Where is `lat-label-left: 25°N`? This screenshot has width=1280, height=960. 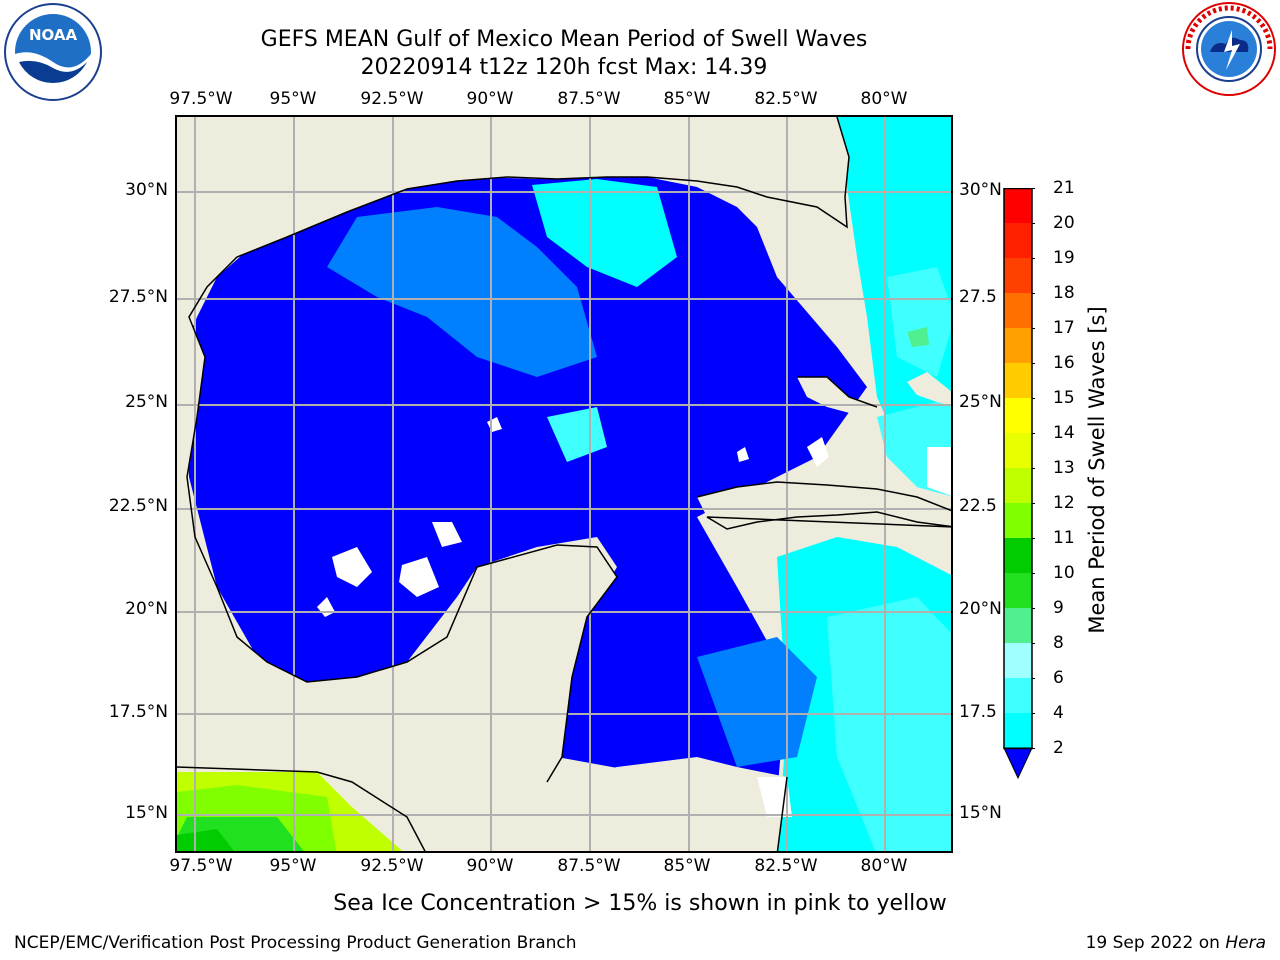 lat-label-left: 25°N is located at coordinates (146, 402).